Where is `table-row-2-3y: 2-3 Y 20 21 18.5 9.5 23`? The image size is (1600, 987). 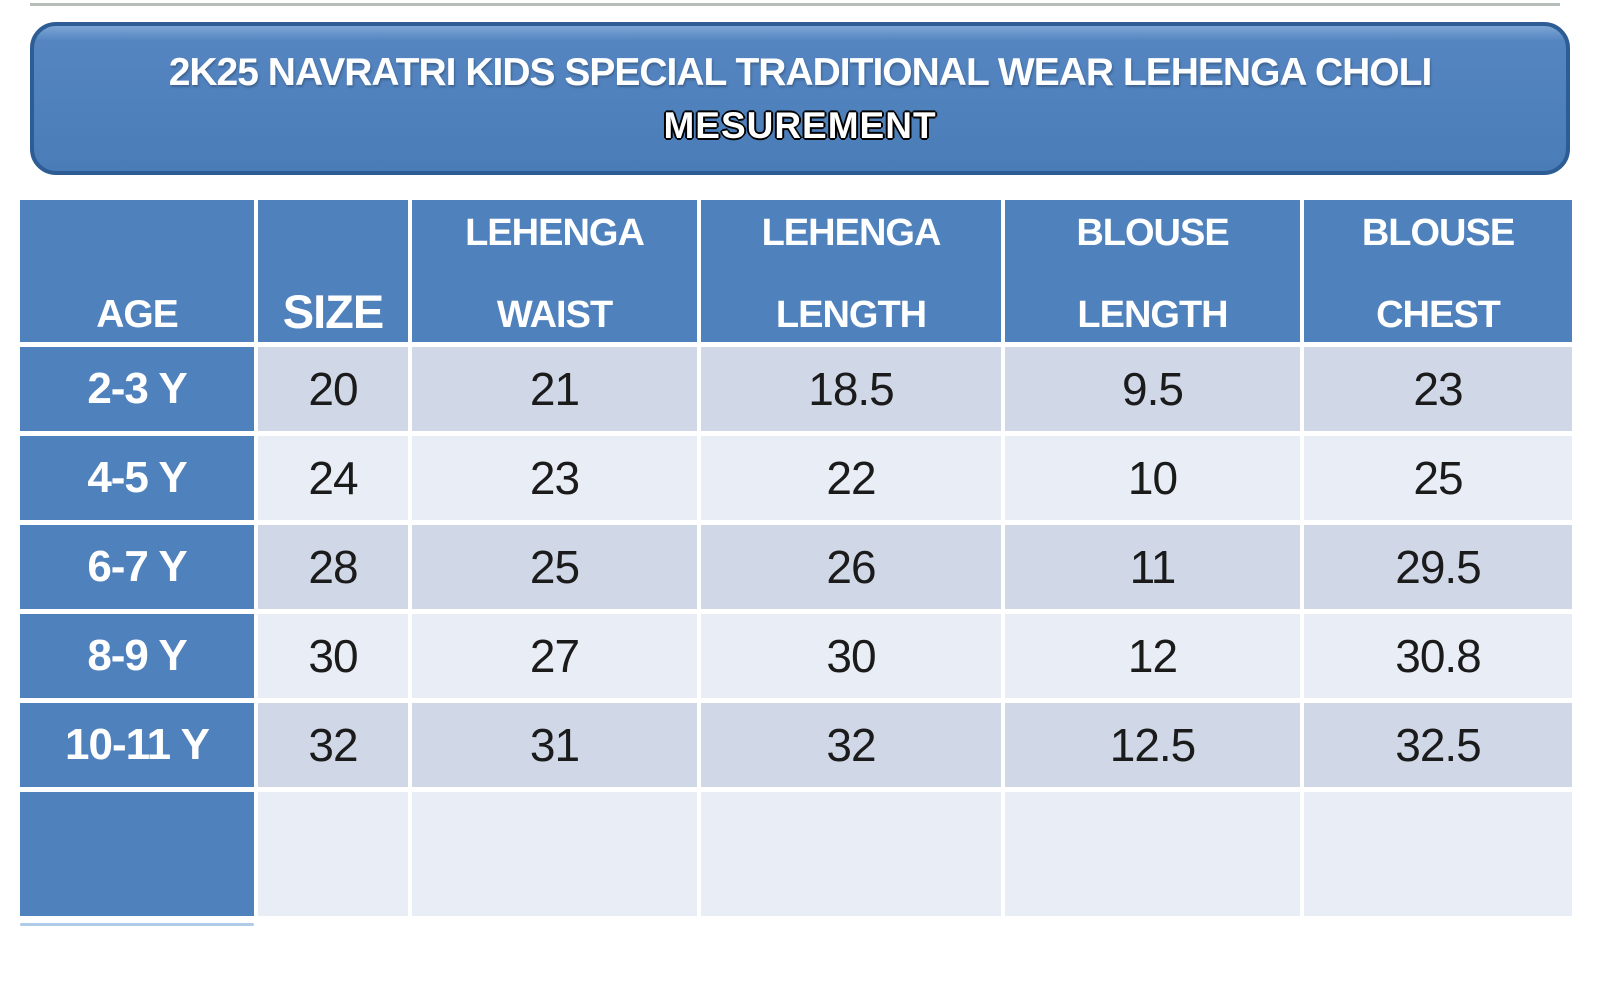 table-row-2-3y: 2-3 Y 20 21 18.5 9.5 23 is located at coordinates (796, 389).